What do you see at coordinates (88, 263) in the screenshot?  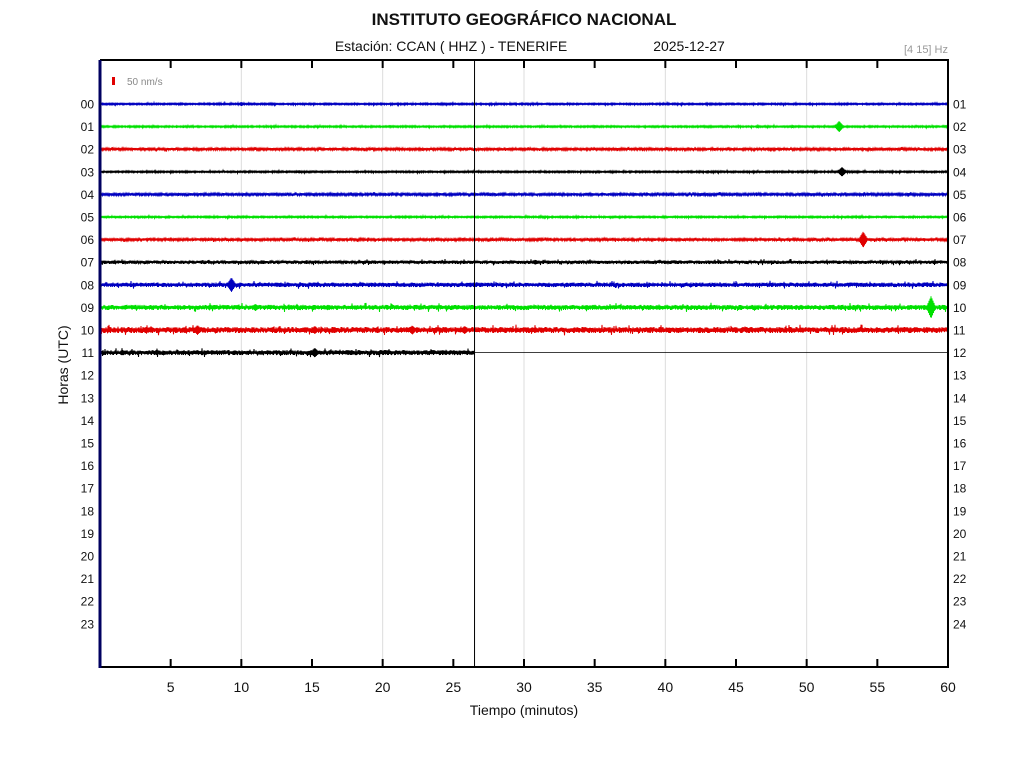 I see `hour-label-left: 07` at bounding box center [88, 263].